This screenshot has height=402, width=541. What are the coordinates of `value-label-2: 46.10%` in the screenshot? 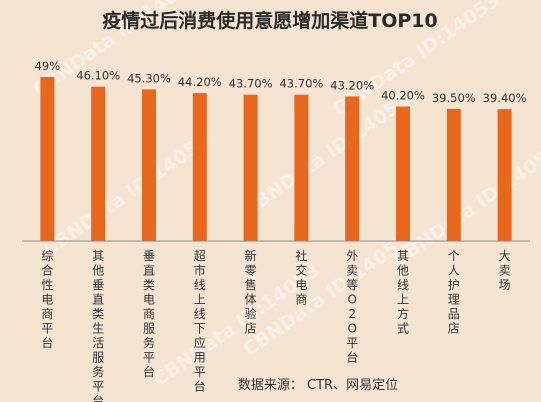 It's located at (98, 76).